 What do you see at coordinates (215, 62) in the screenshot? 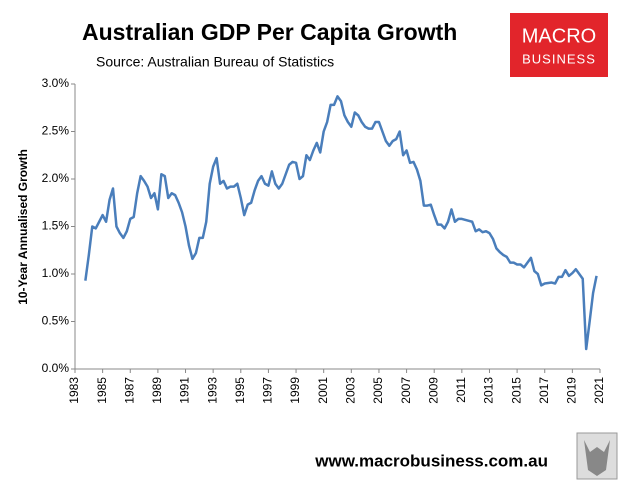
I see `chart-subtitle: Source: Australian Bureau of Statistics` at bounding box center [215, 62].